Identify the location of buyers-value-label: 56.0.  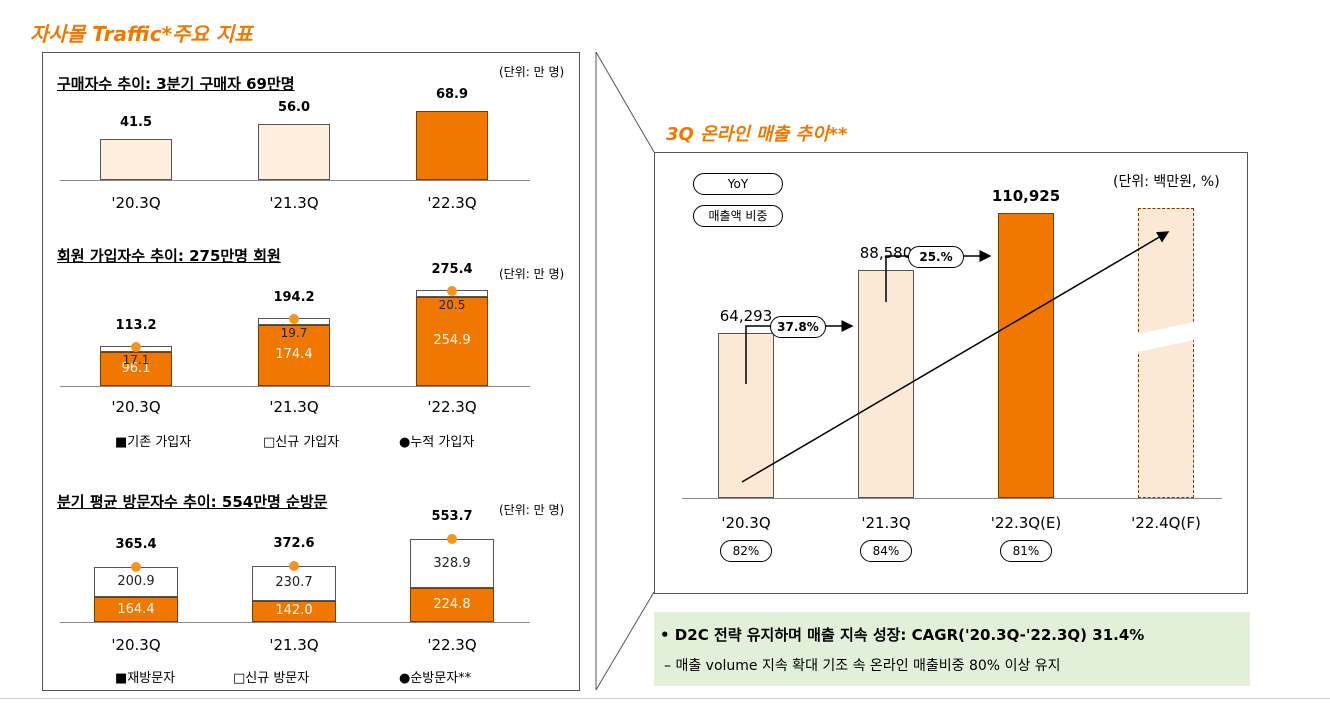
(294, 107).